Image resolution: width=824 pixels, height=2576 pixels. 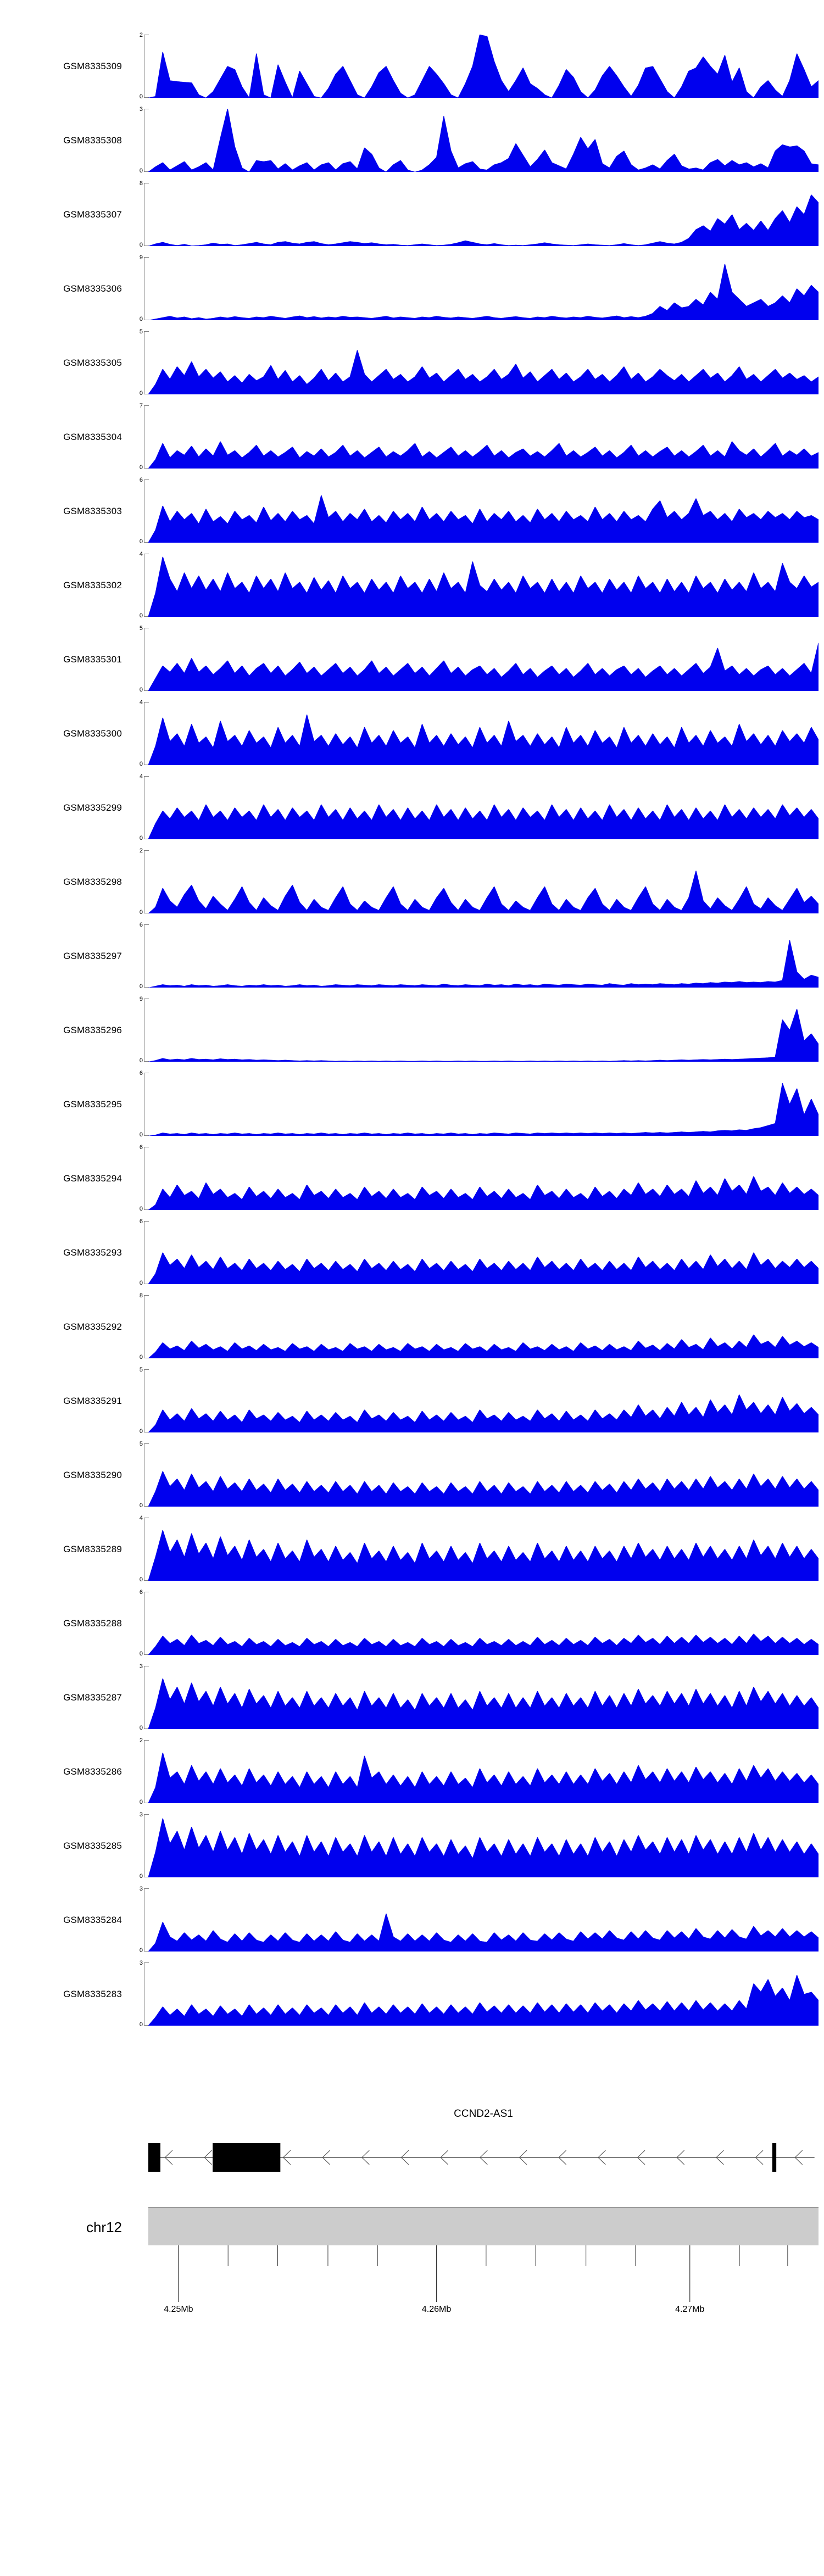 I want to click on data-track: GSM8335303 6 0, so click(x=412, y=511).